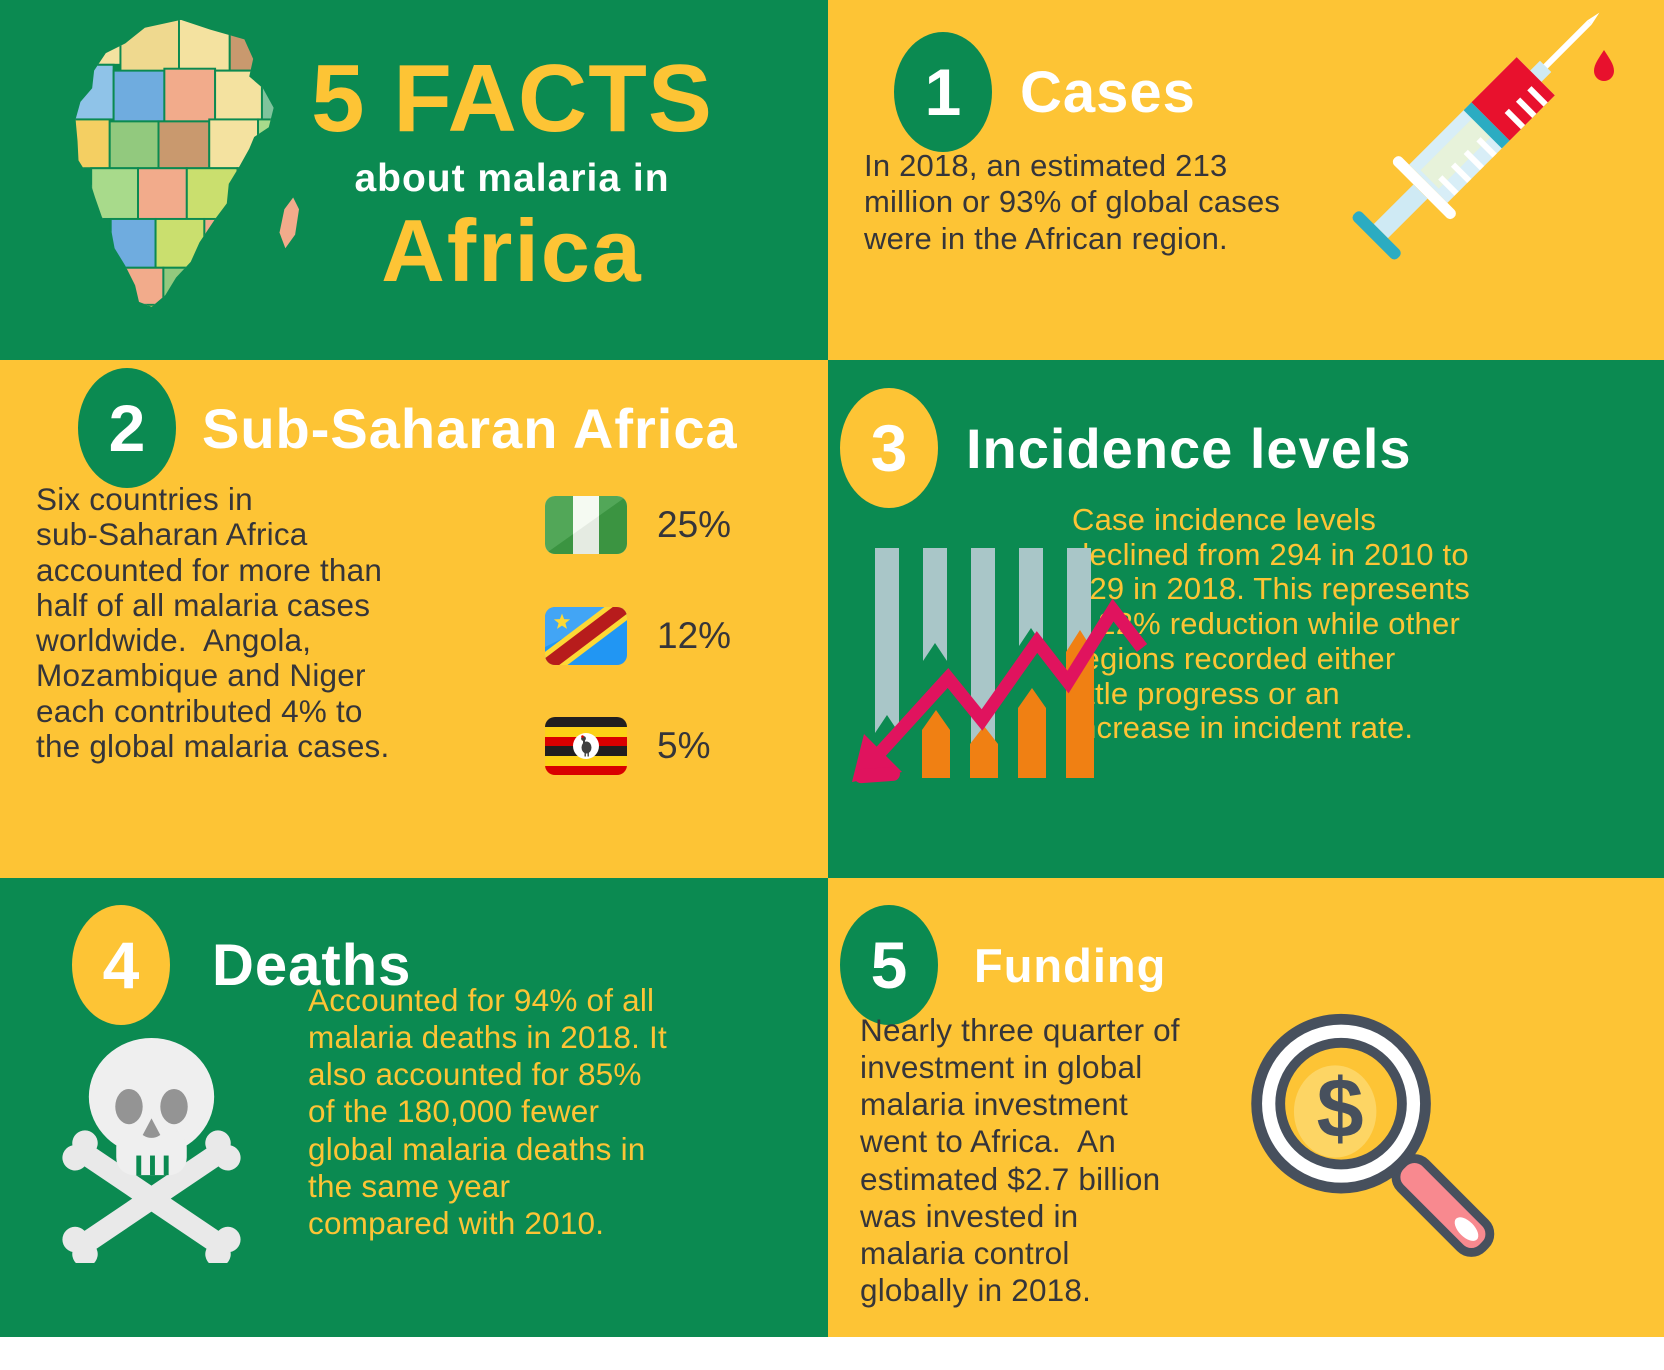  I want to click on section-5-number-badge: 5, so click(889, 965).